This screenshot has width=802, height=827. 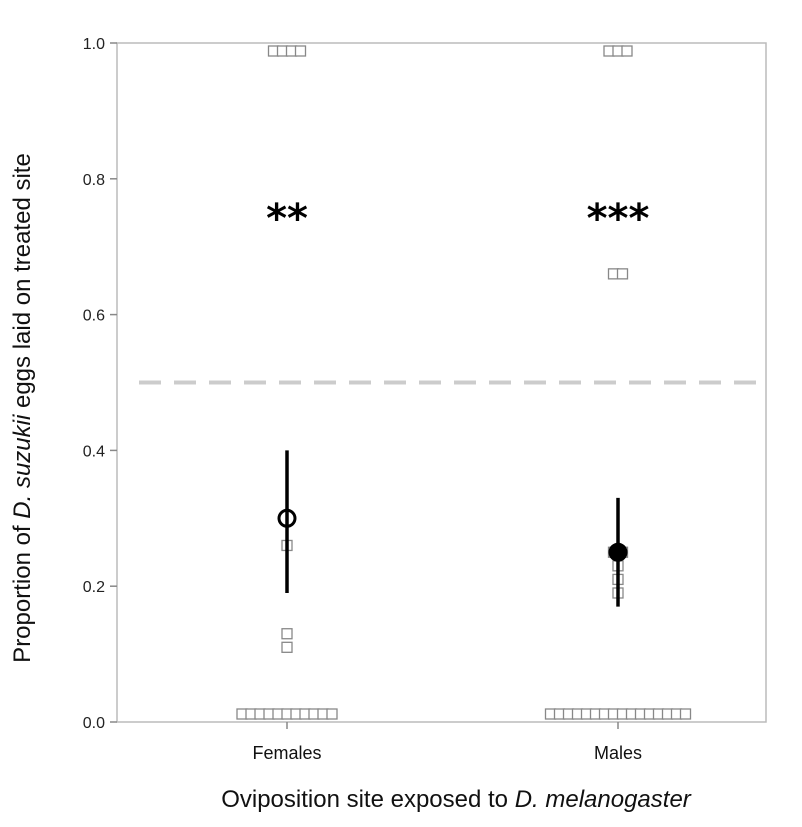 I want to click on y-axis-title-before: Proportion of, so click(x=22, y=591).